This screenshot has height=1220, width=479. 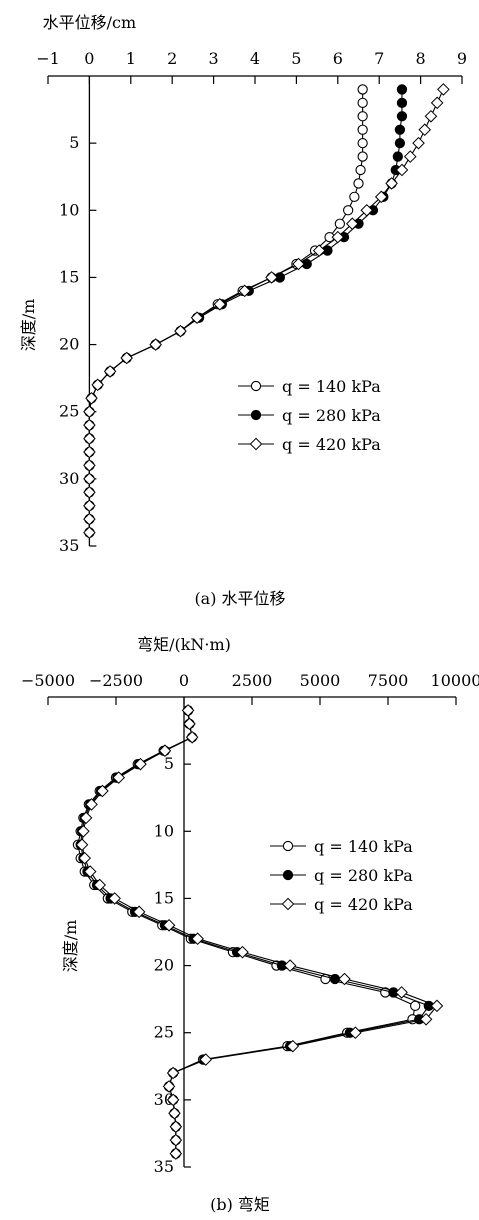 I want to click on x-axis-label: 水平位移/cm, so click(x=90, y=22).